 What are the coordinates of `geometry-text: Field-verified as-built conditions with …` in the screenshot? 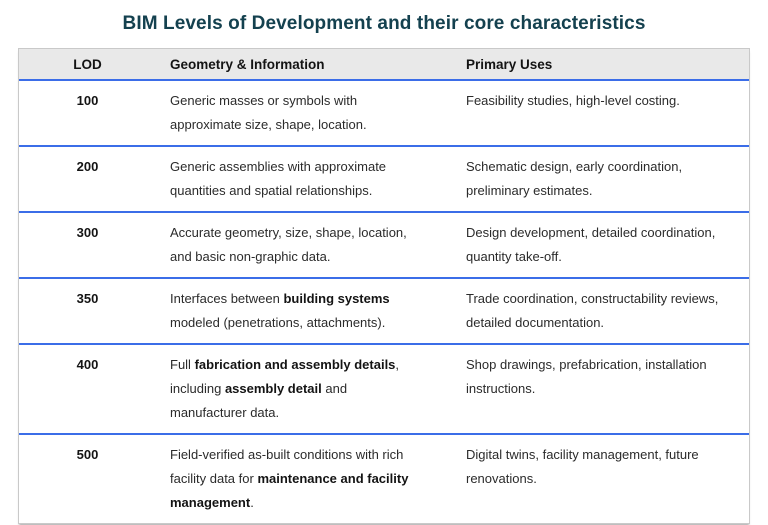 It's located at (289, 478).